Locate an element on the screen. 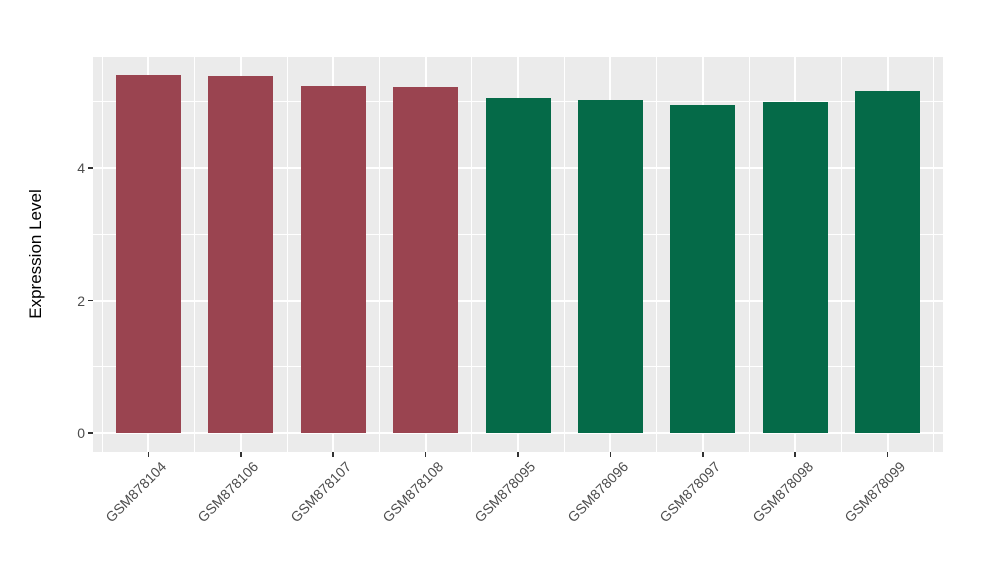 This screenshot has height=580, width=1000. bar-GSM878099 is located at coordinates (888, 262).